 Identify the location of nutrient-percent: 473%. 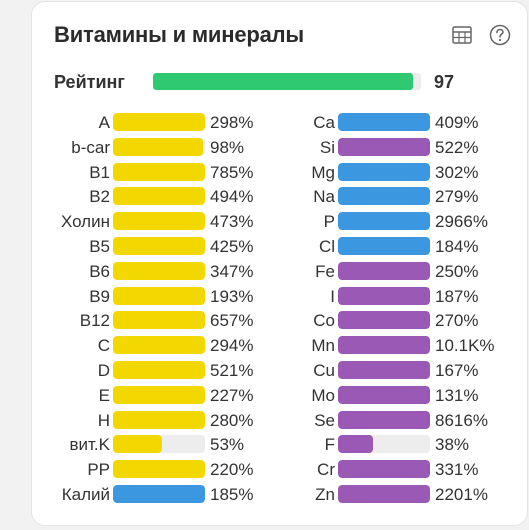
(232, 222).